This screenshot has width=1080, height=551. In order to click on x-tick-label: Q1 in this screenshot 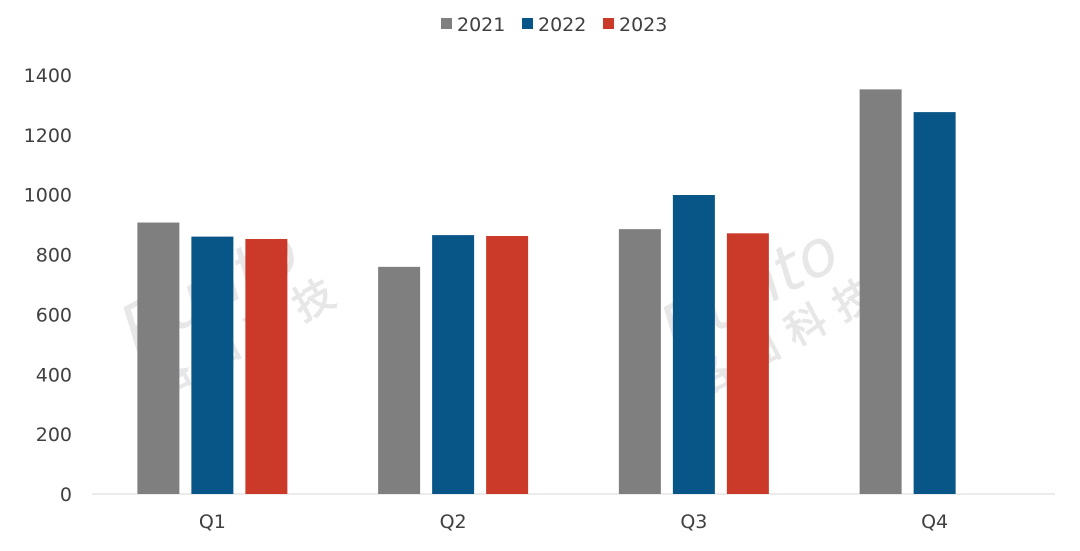, I will do `click(212, 522)`.